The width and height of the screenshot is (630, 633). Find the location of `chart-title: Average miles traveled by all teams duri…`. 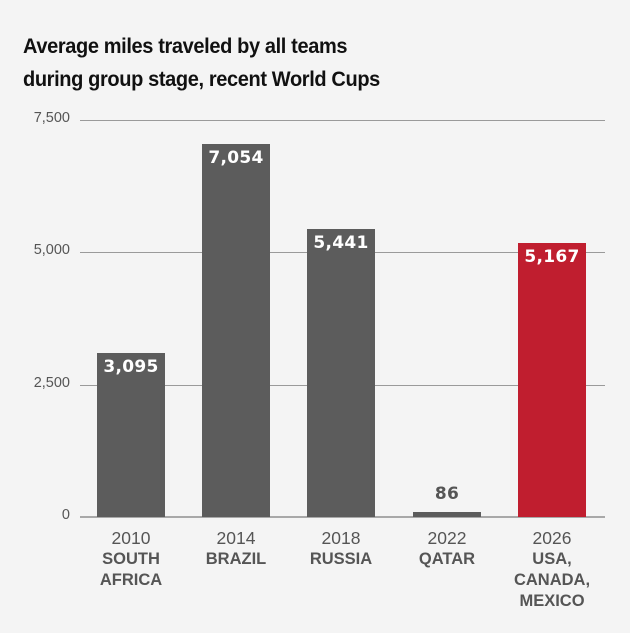

chart-title: Average miles traveled by all teams duri… is located at coordinates (201, 63).